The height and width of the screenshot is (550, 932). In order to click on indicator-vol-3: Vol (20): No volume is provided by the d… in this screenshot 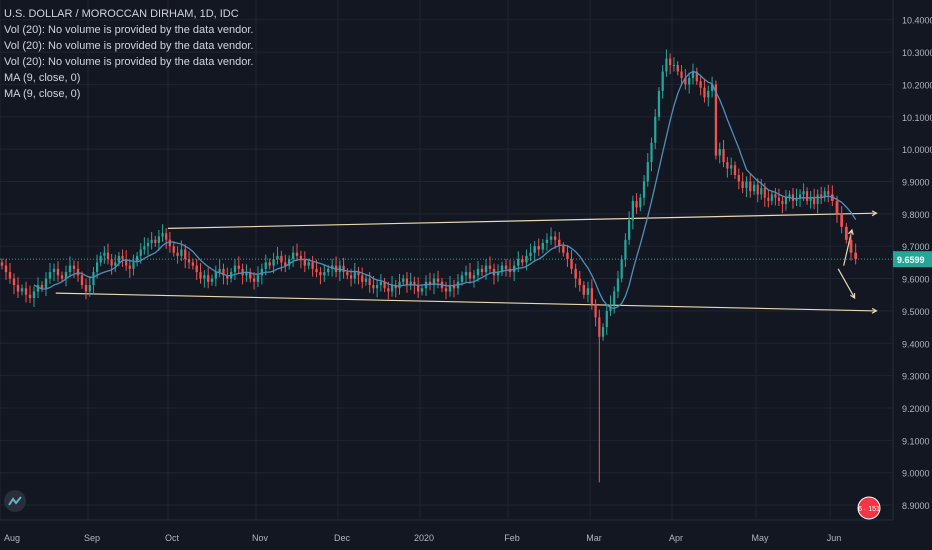, I will do `click(129, 62)`.